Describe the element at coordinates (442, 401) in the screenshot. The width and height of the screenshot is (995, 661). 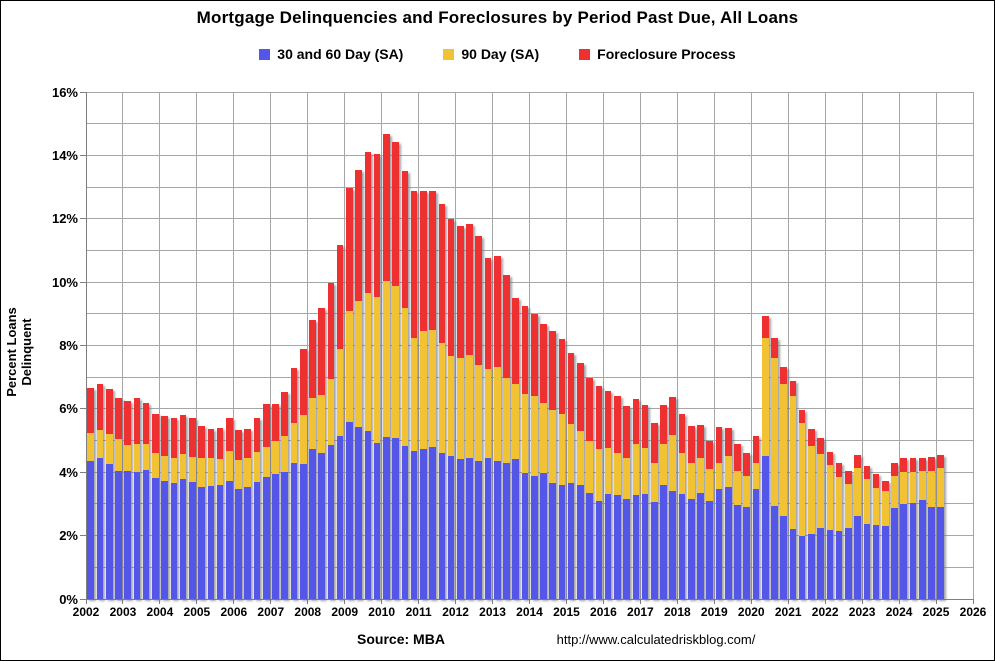
I see `bar-2011-q3` at that location.